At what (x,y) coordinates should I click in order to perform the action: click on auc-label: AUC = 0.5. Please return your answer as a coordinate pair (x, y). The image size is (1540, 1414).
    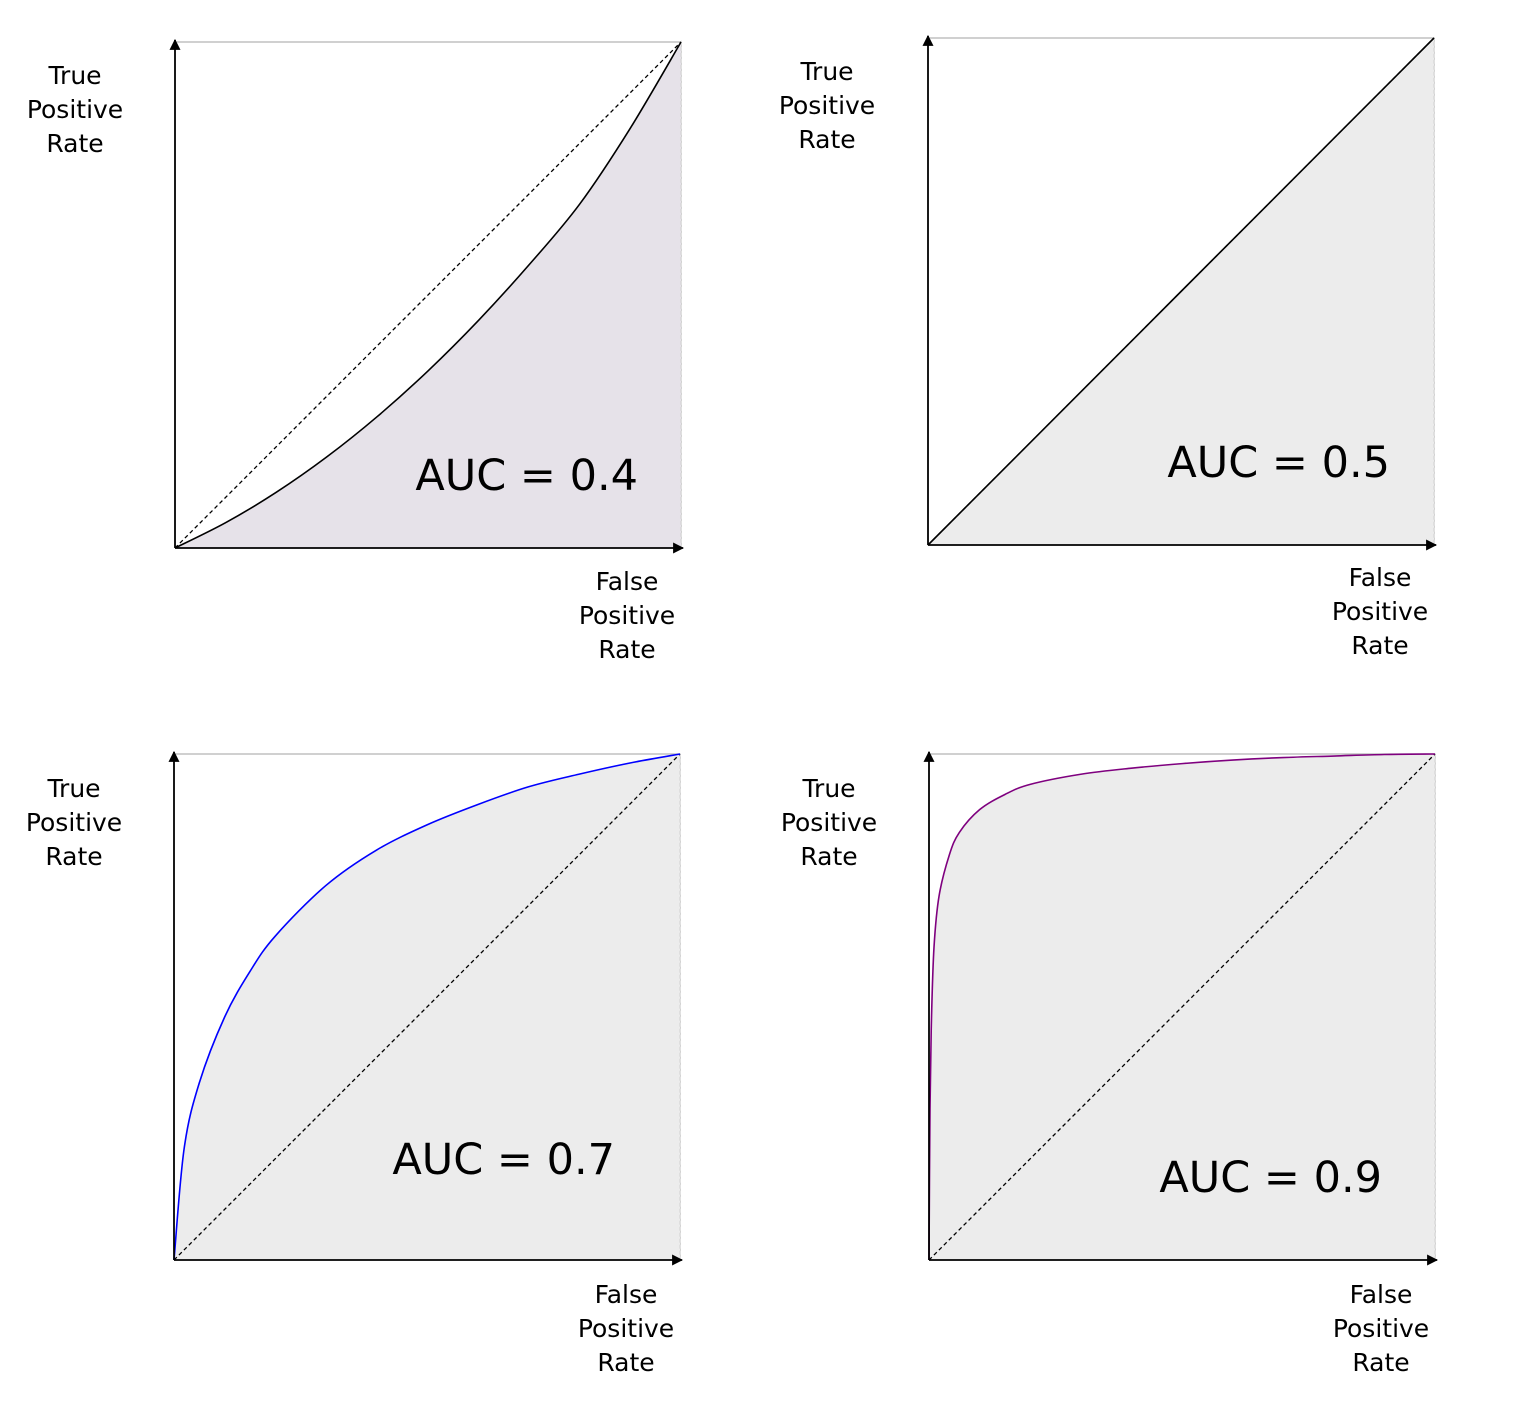
    Looking at the image, I should click on (1278, 463).